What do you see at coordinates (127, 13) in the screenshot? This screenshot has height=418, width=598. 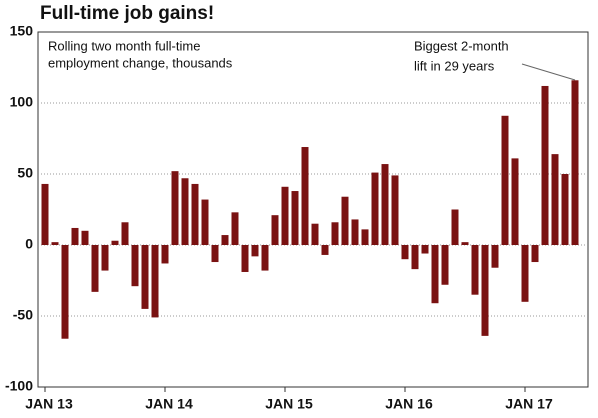 I see `chart-title: Full-time job gains!` at bounding box center [127, 13].